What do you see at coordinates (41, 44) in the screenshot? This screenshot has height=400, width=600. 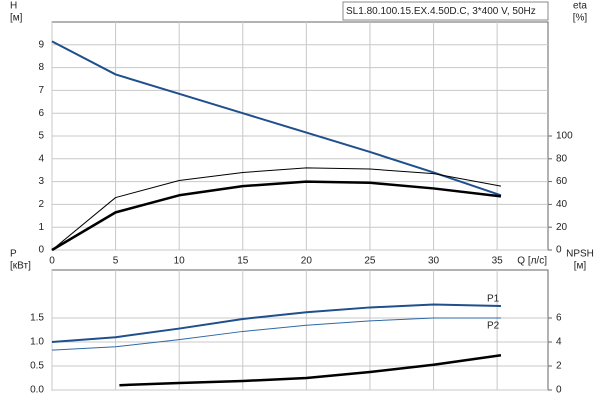 I see `y-tick-label: 9` at bounding box center [41, 44].